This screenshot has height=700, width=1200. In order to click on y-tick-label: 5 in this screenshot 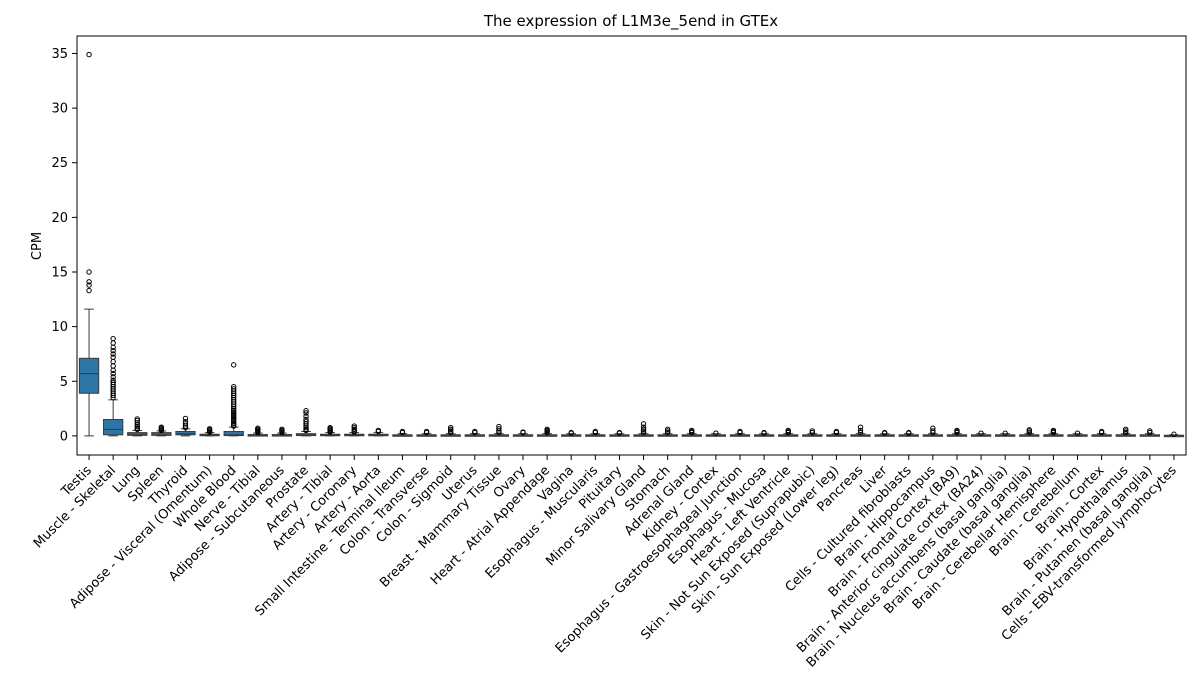, I will do `click(64, 382)`.